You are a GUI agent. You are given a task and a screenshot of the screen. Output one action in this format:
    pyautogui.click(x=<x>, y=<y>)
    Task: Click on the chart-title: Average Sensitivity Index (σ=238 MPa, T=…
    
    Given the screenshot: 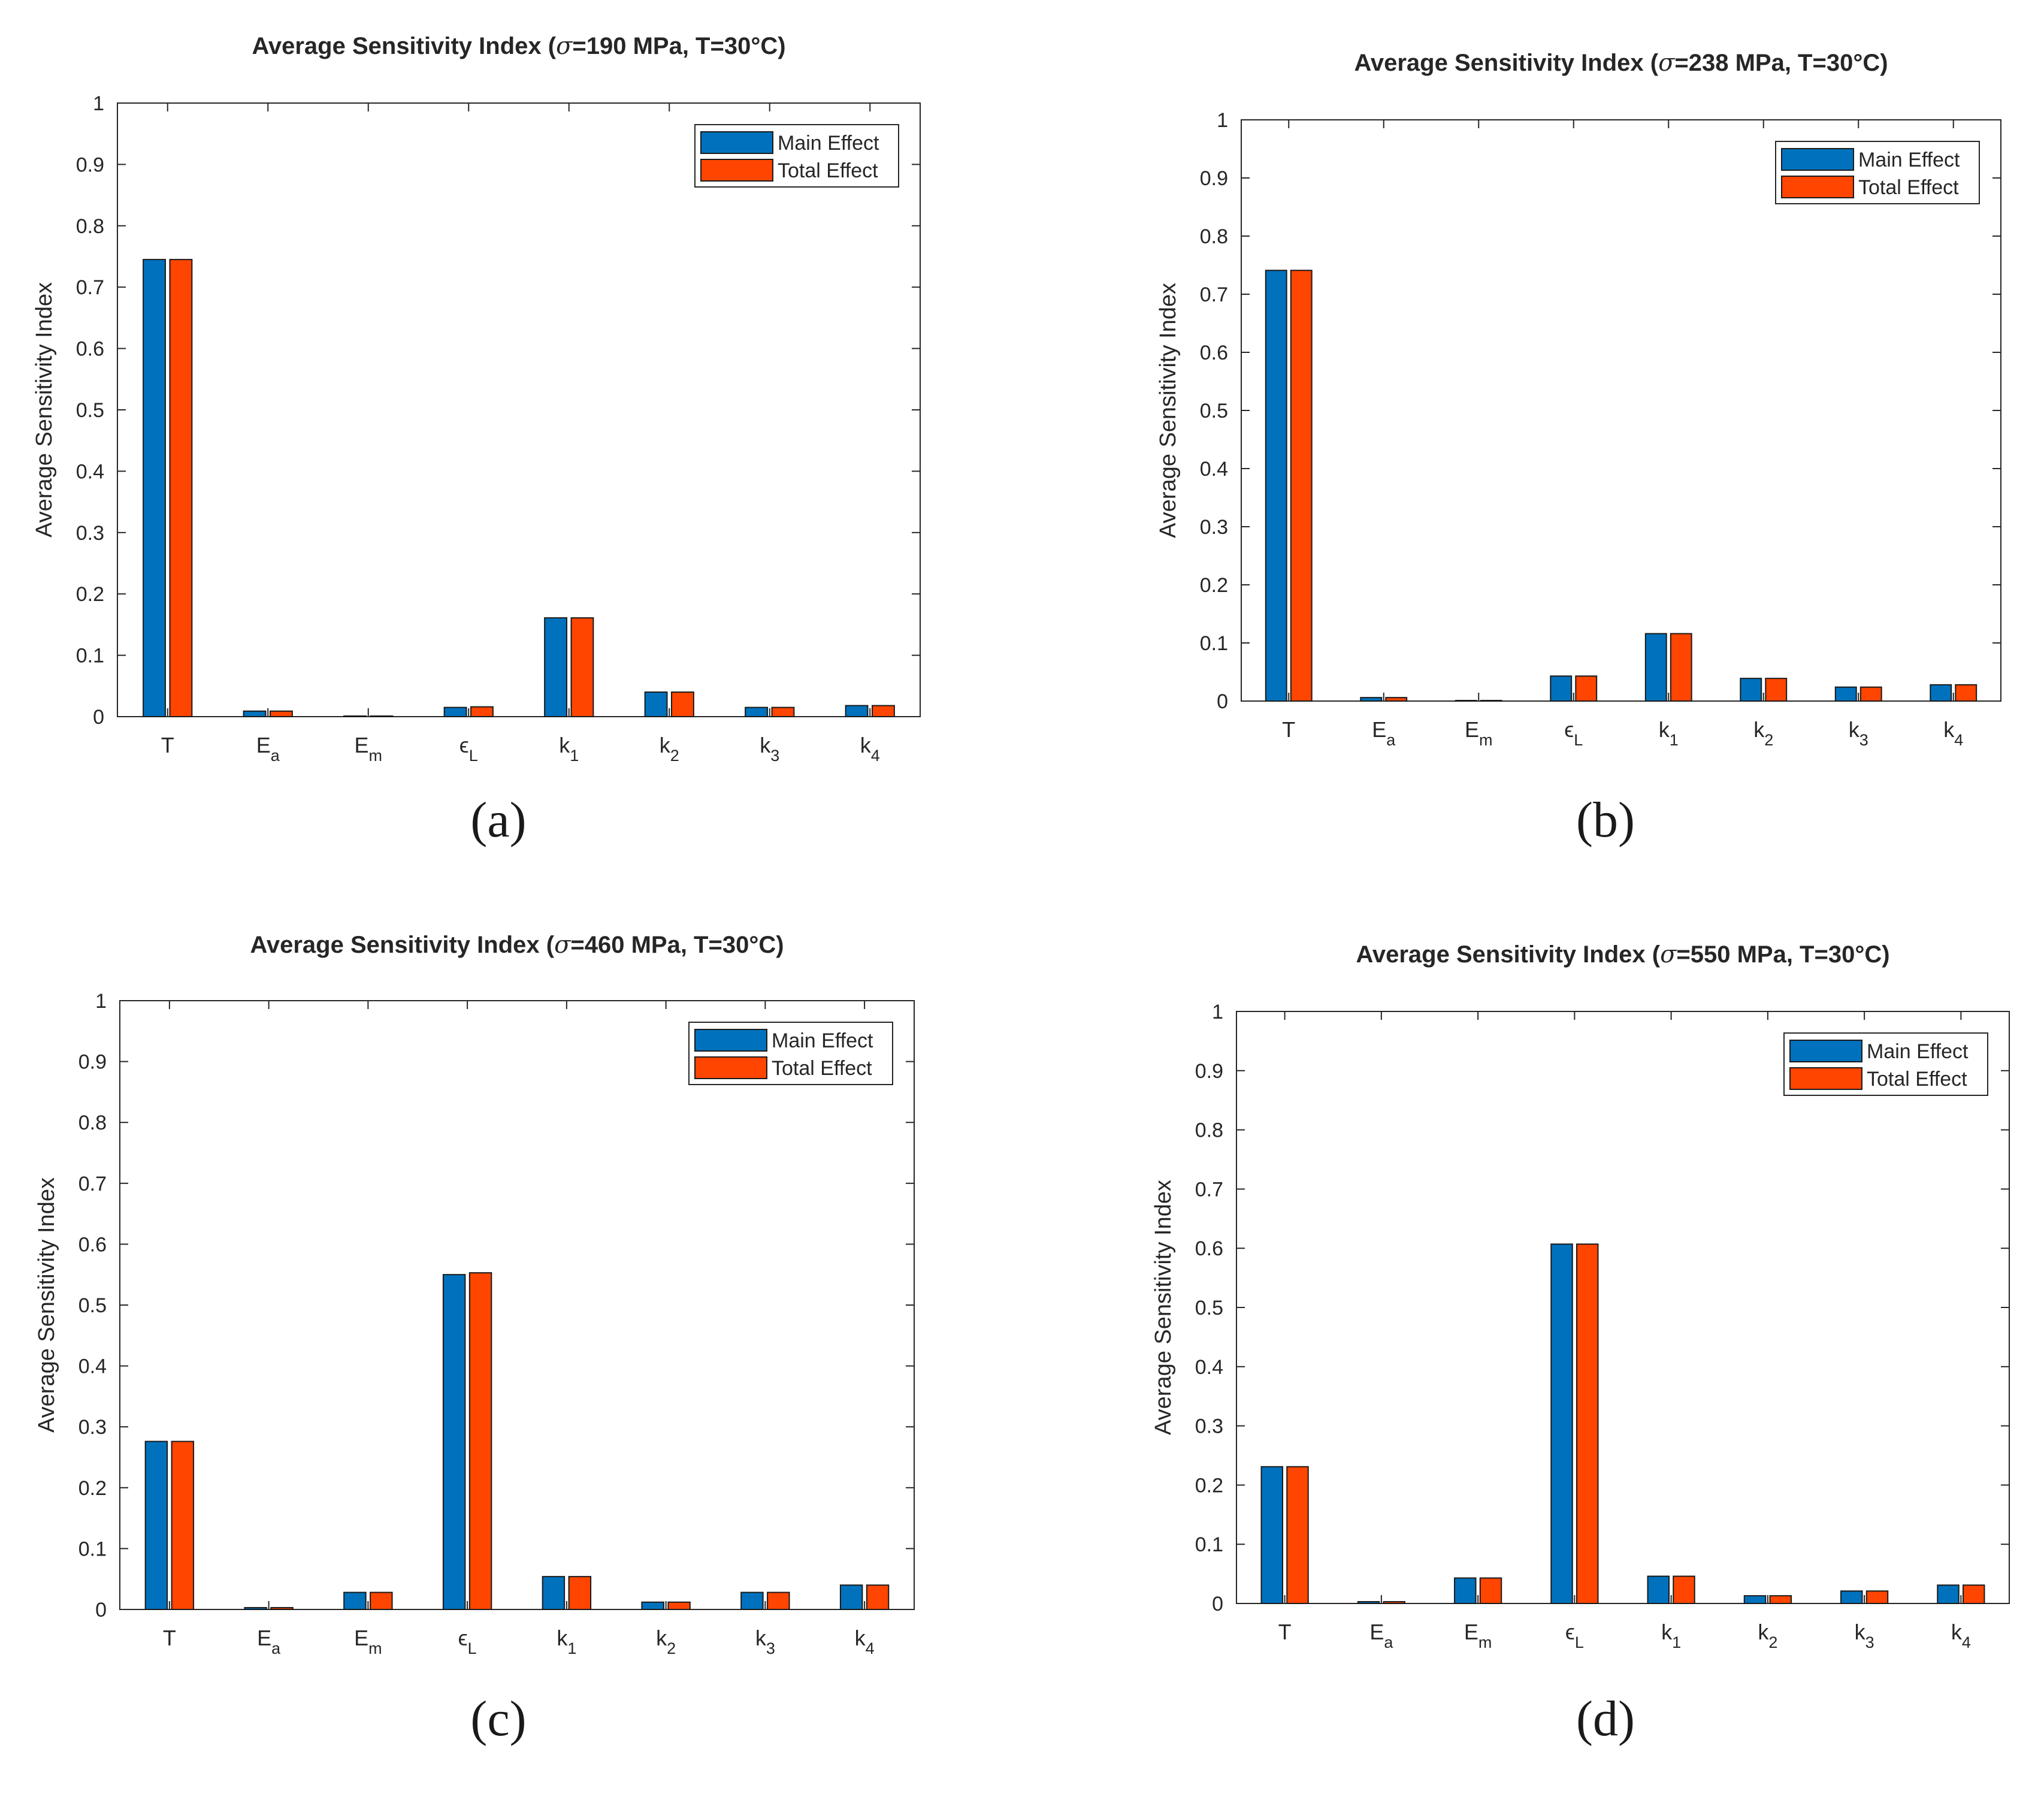 What is the action you would take?
    pyautogui.click(x=1621, y=63)
    